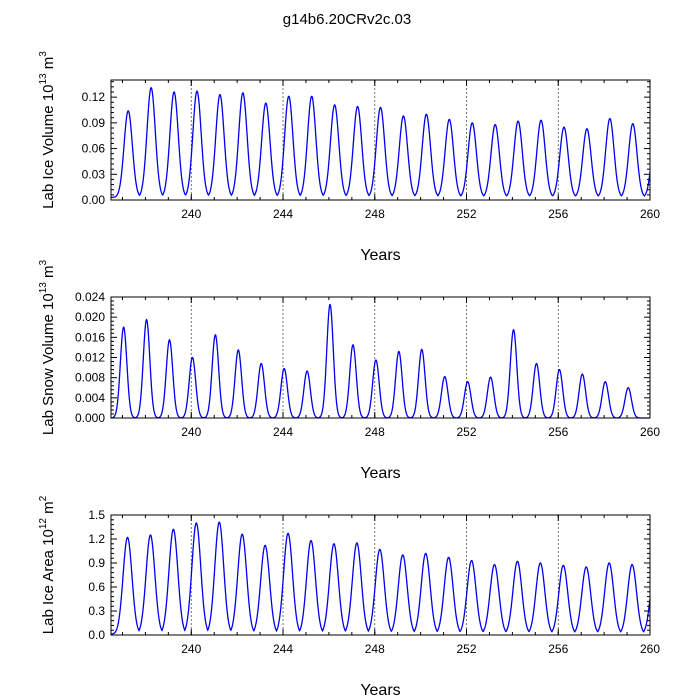  Describe the element at coordinates (90, 337) in the screenshot. I see `y-tick-label: 0.016` at that location.